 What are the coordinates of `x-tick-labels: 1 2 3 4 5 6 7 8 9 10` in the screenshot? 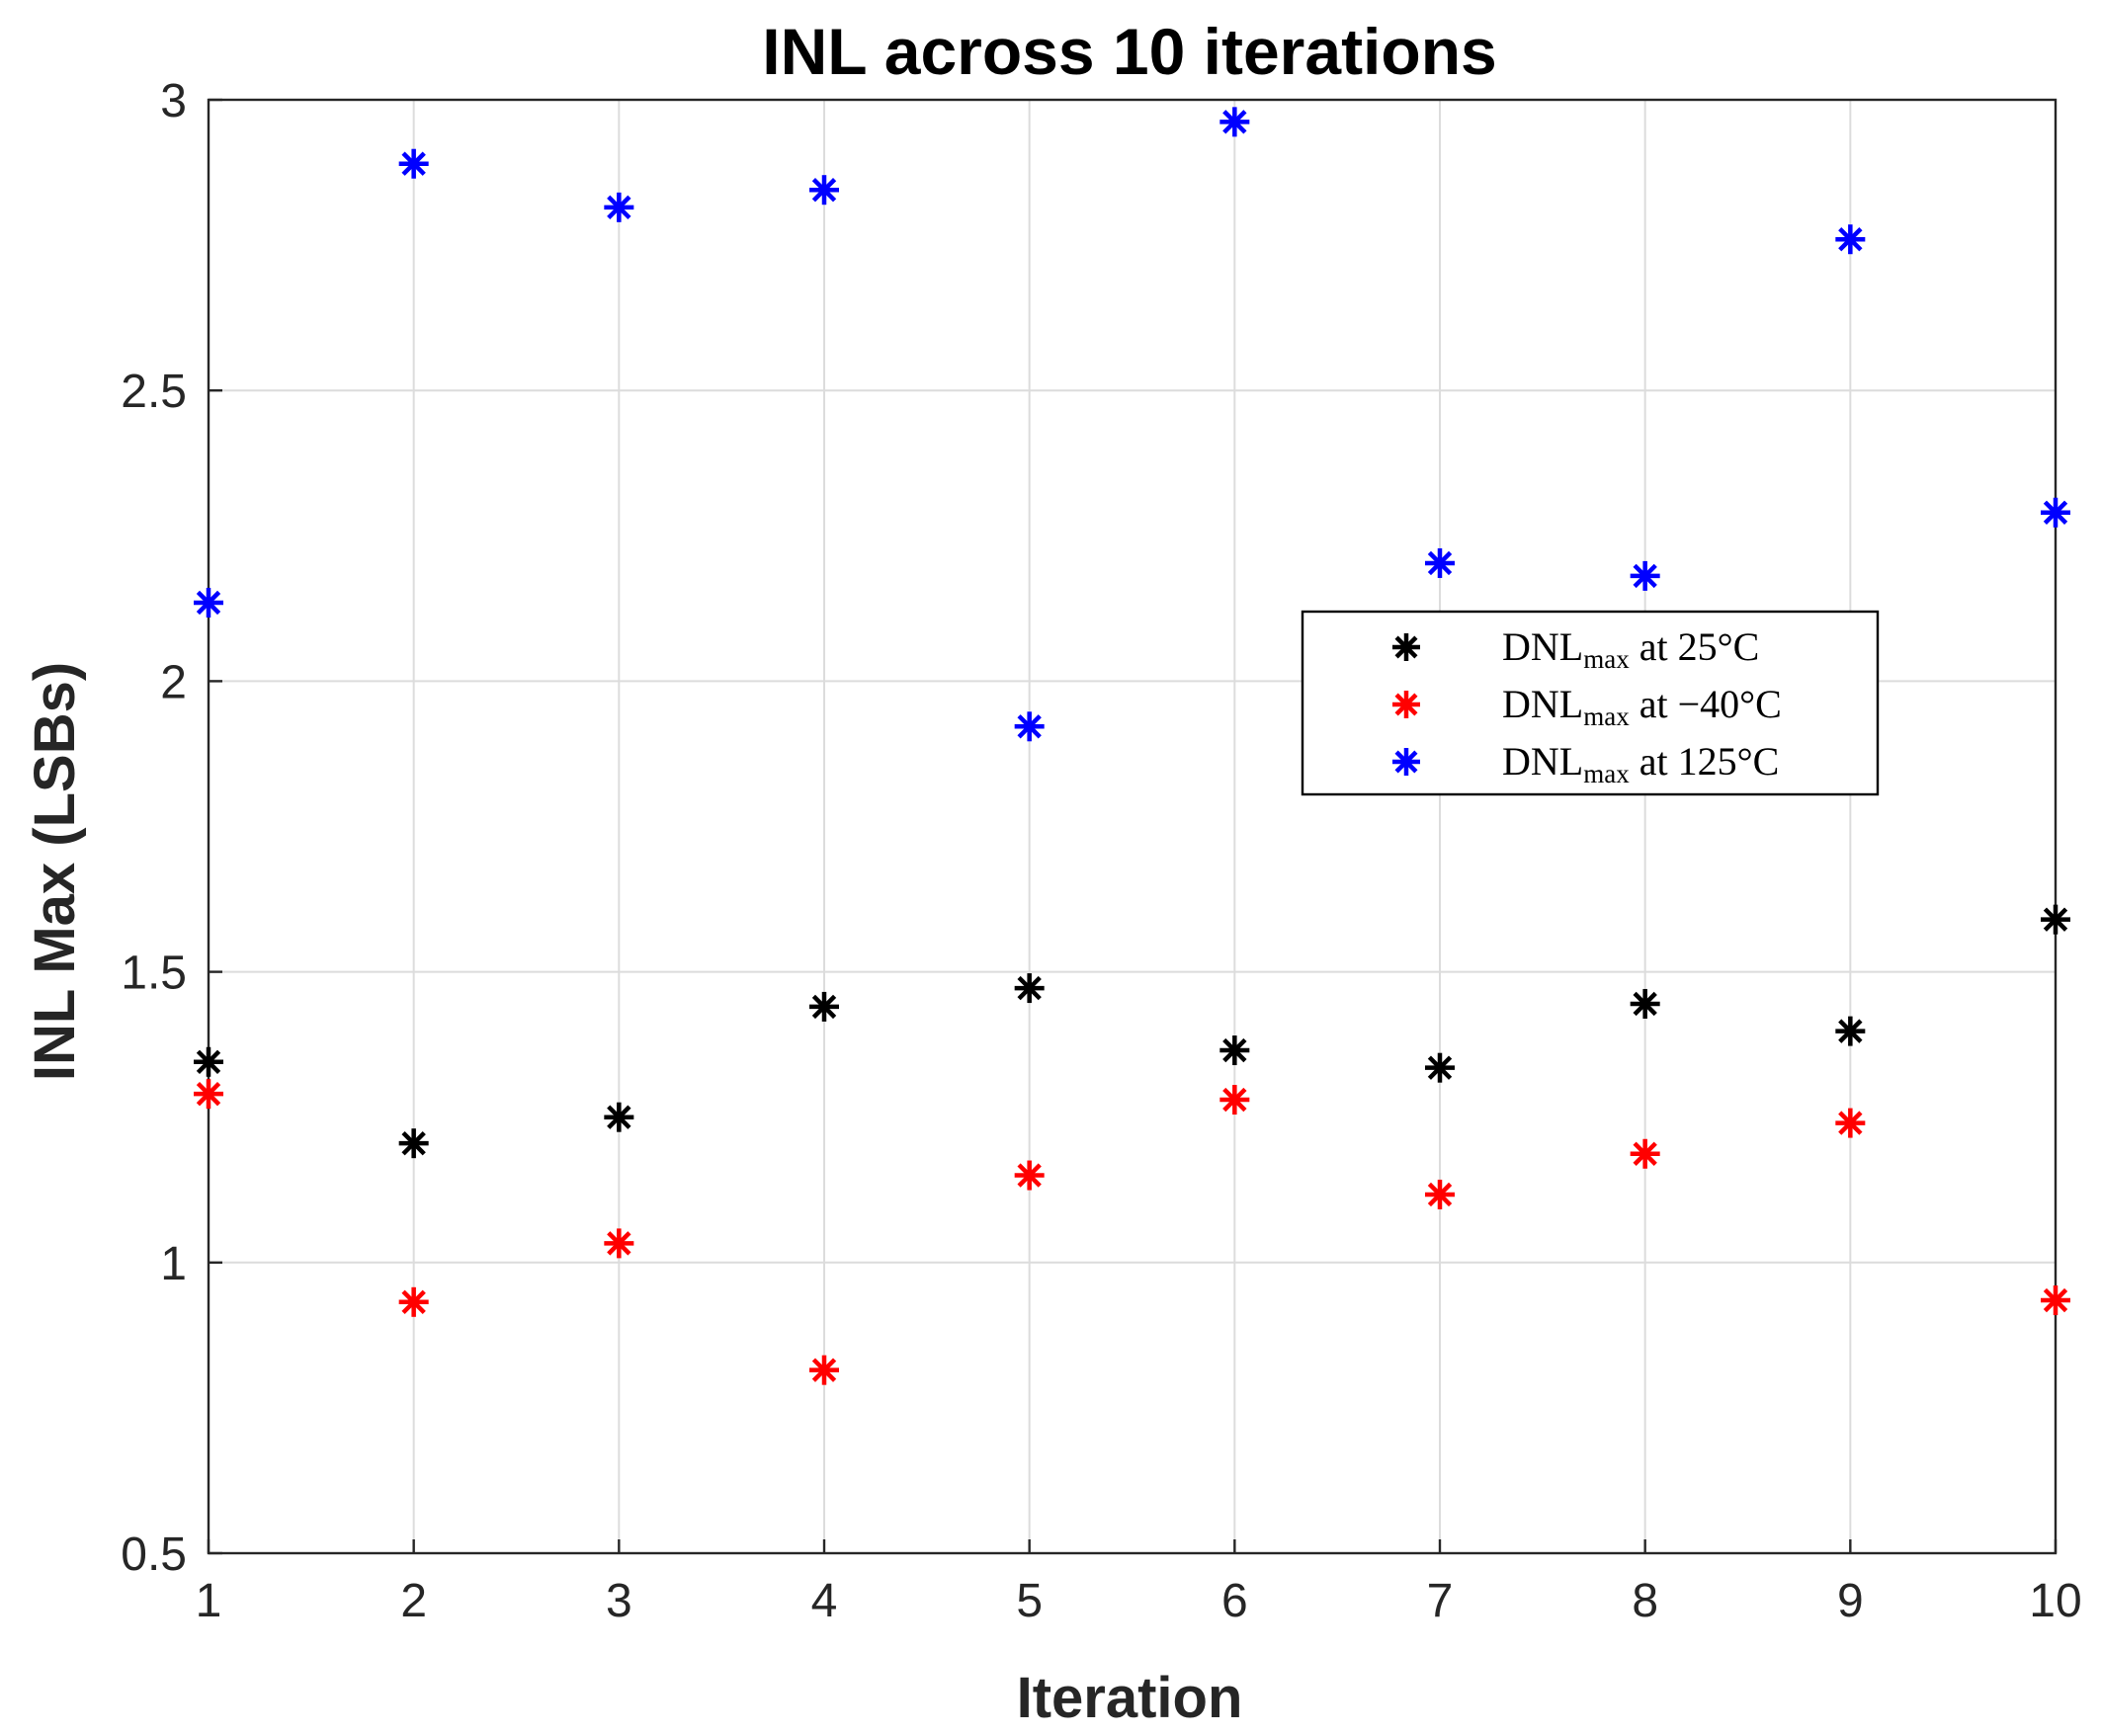 It's located at (1139, 1601).